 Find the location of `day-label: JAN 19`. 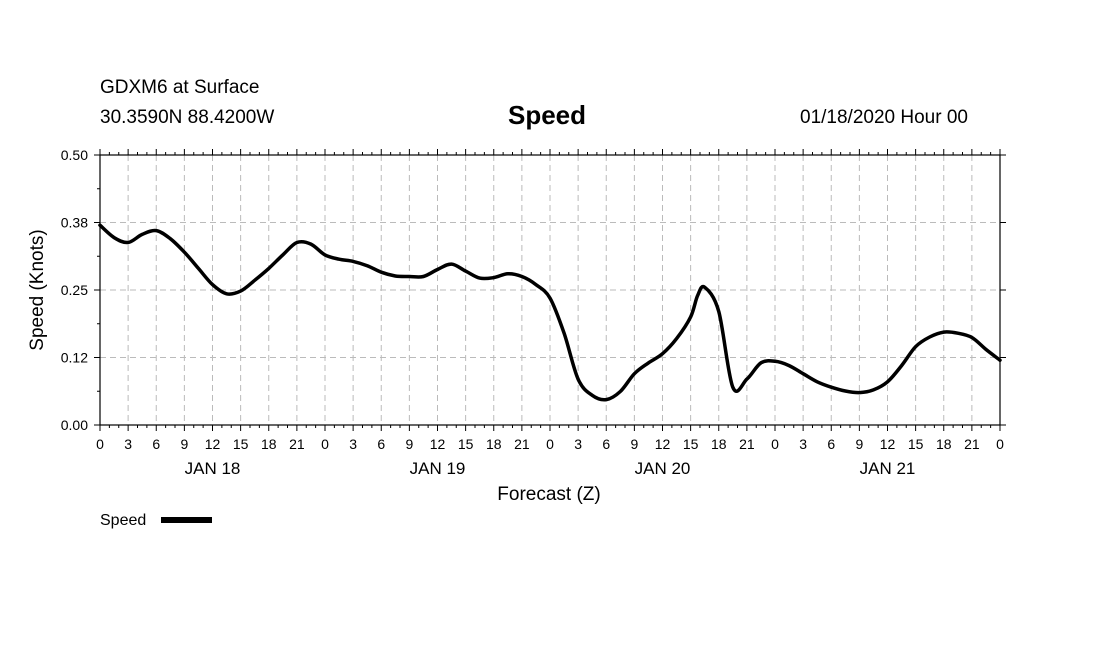

day-label: JAN 19 is located at coordinates (438, 468).